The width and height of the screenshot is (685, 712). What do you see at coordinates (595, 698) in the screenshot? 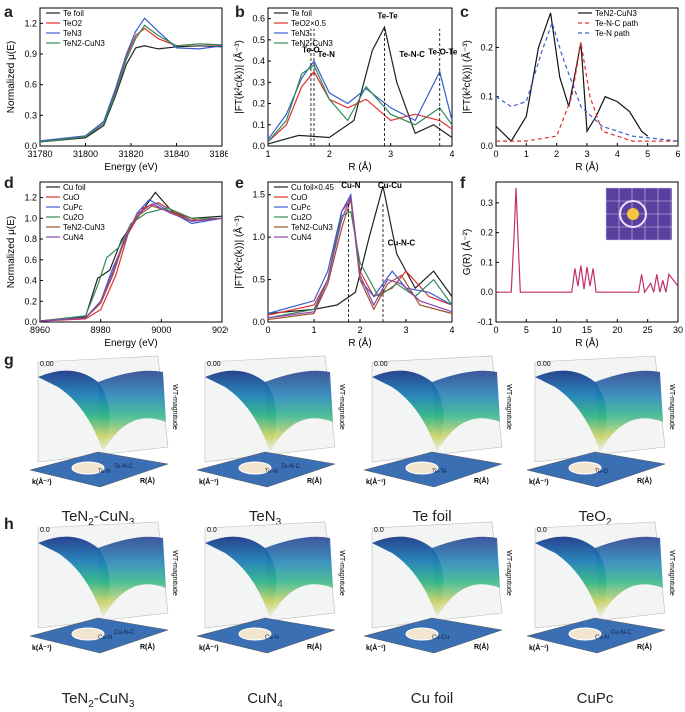
I see `wt-title-h-3: CuPc` at bounding box center [595, 698].